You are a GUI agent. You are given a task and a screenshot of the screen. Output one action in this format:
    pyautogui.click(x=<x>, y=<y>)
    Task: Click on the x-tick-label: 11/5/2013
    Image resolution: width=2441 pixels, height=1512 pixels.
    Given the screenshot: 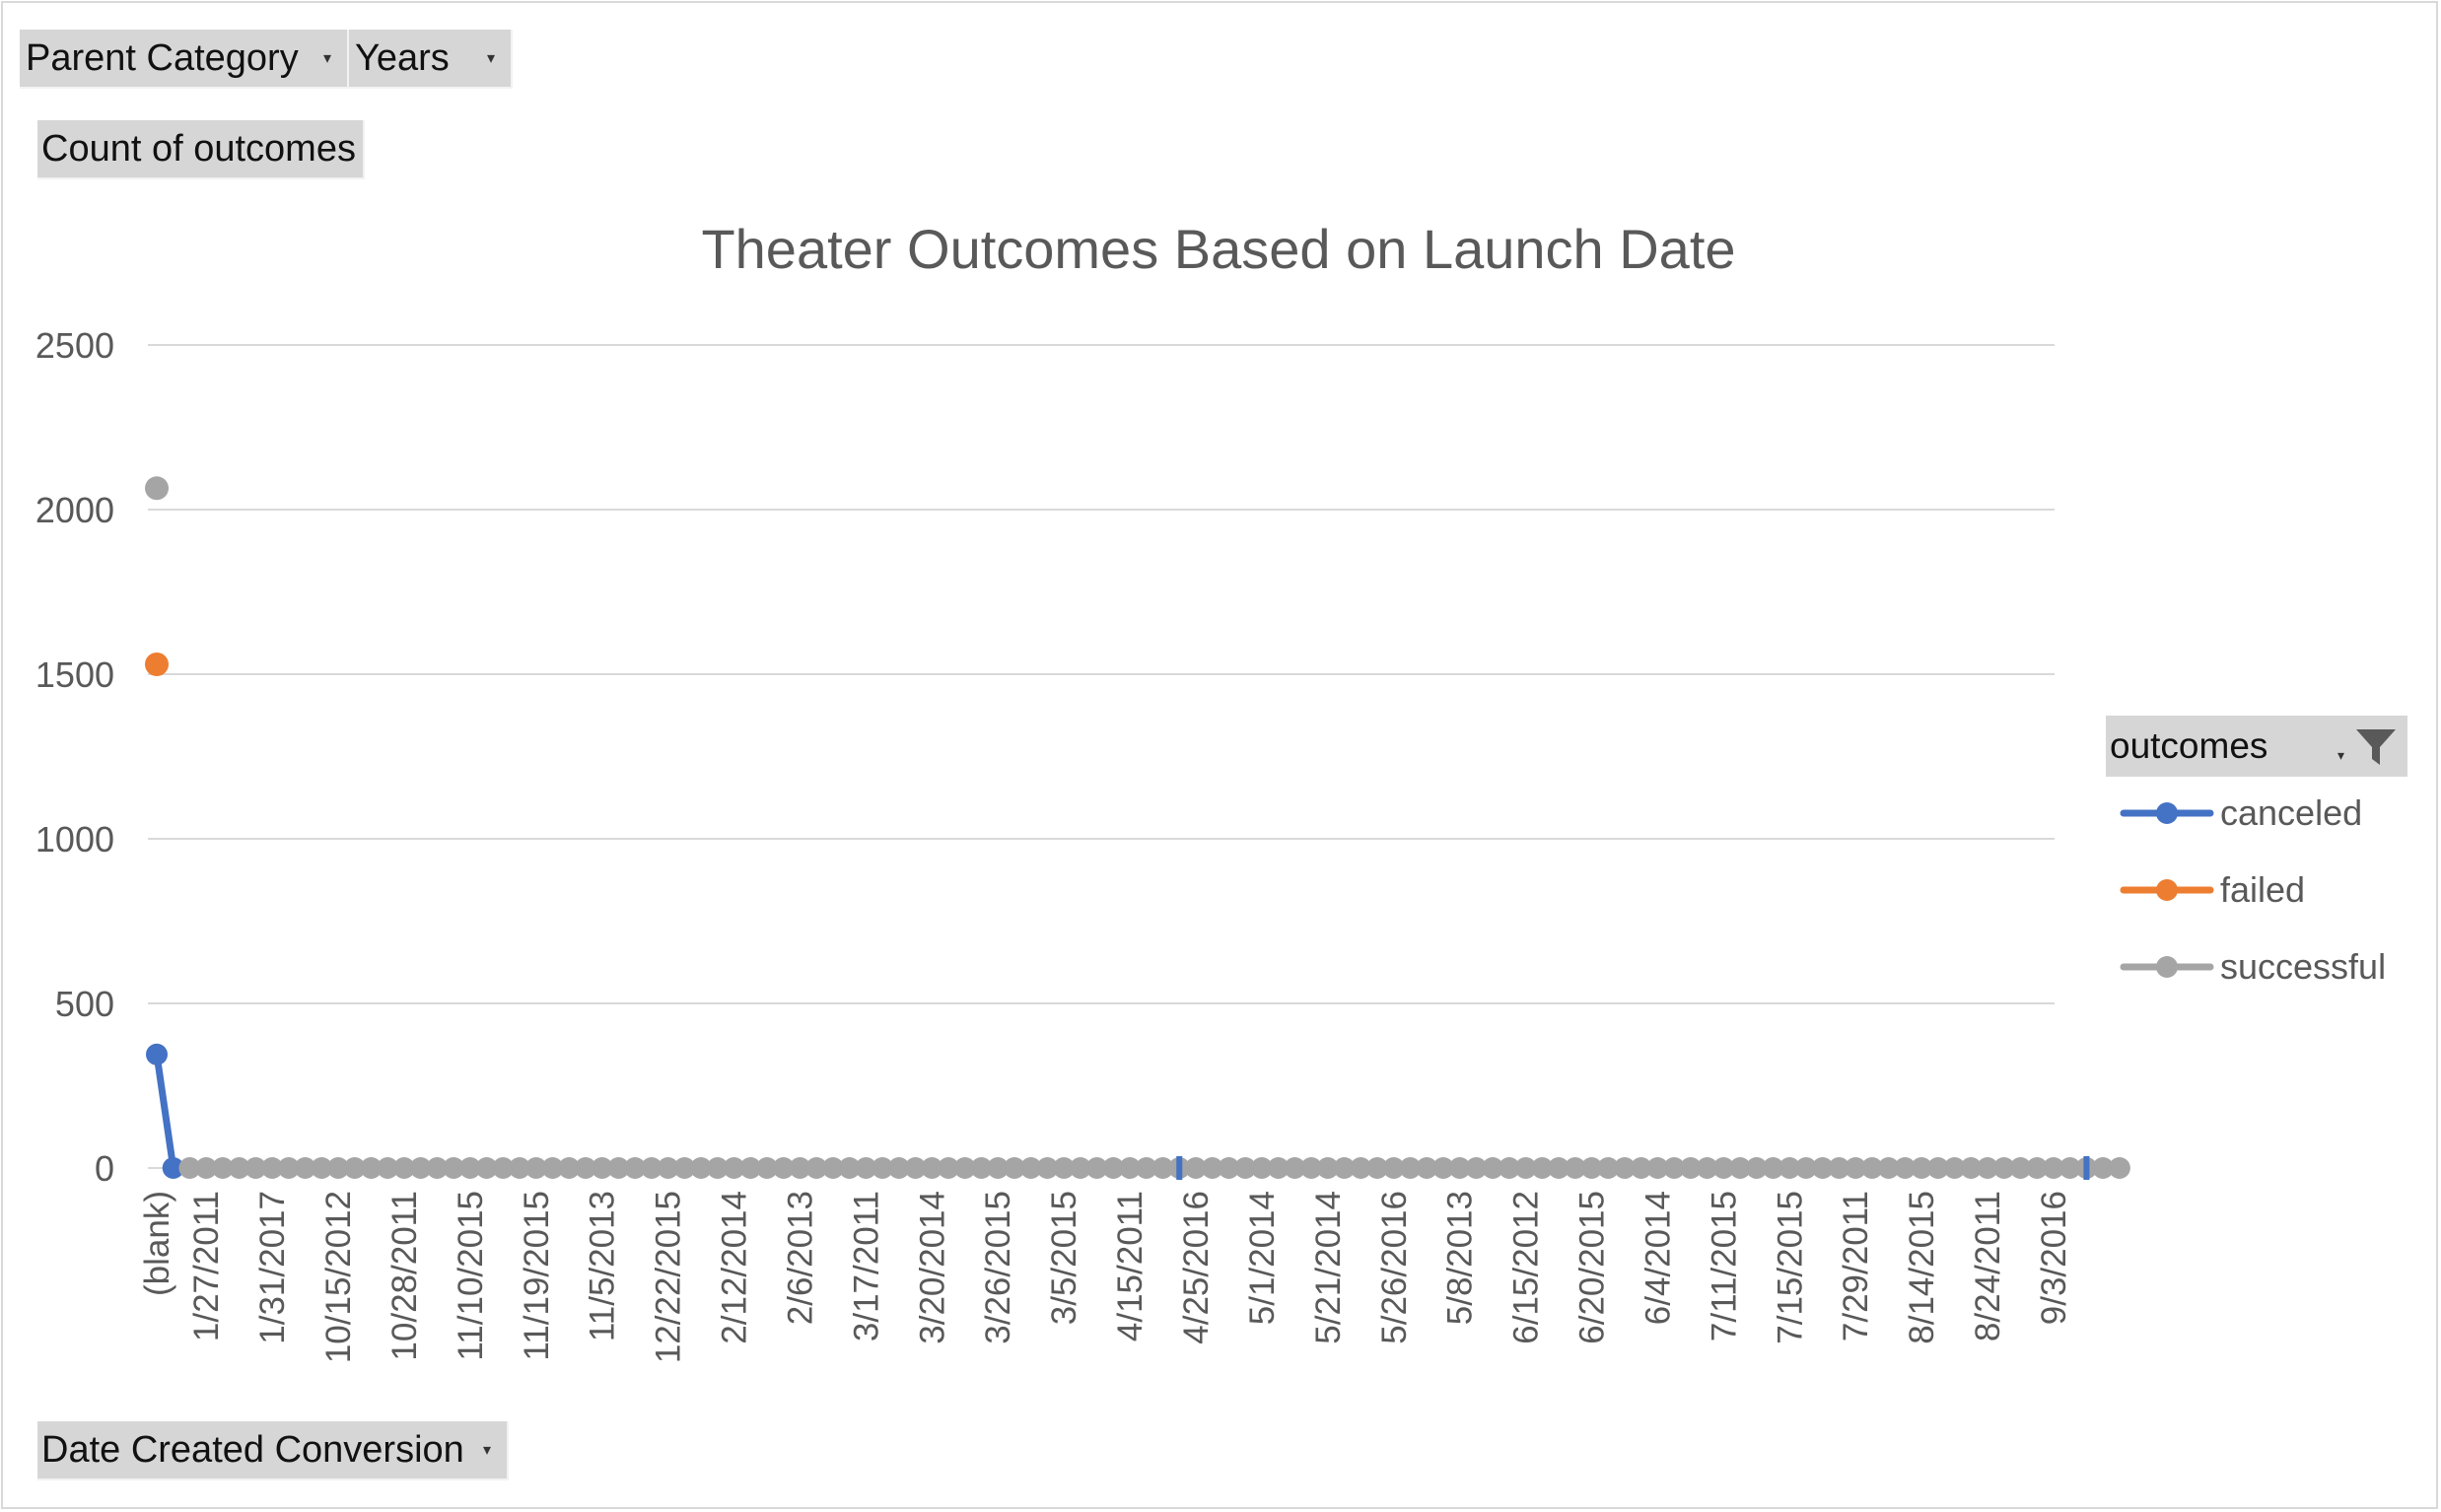 What is the action you would take?
    pyautogui.click(x=603, y=1266)
    